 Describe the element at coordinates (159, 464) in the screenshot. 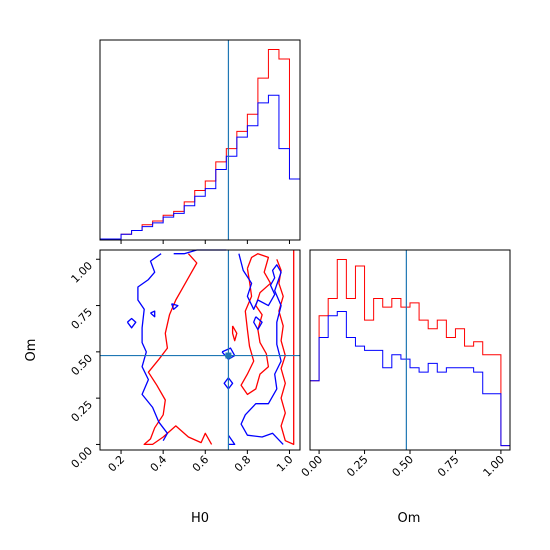

I see `joint-xtick-label: 0.4` at that location.